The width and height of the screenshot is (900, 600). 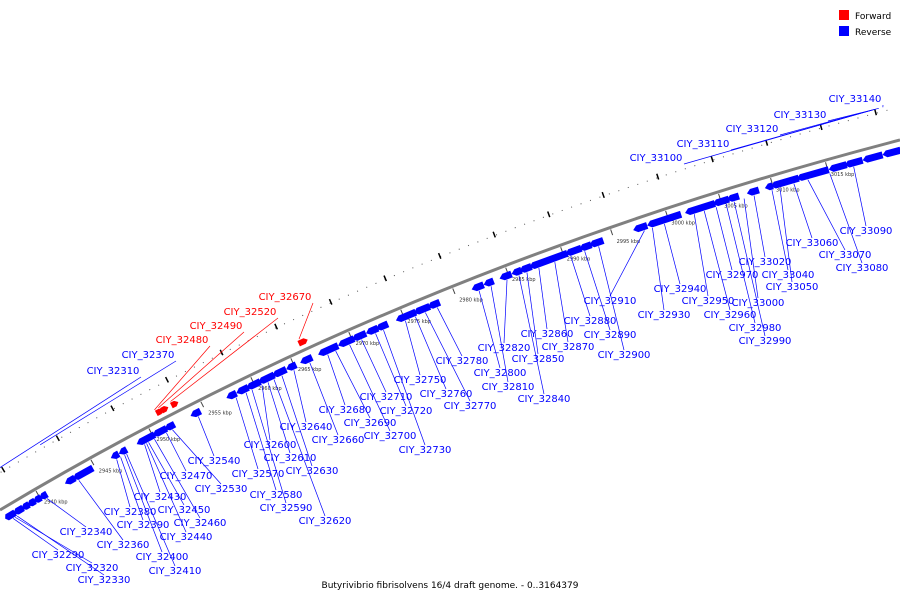 I want to click on gene-label: CIY_32890, so click(x=610, y=335).